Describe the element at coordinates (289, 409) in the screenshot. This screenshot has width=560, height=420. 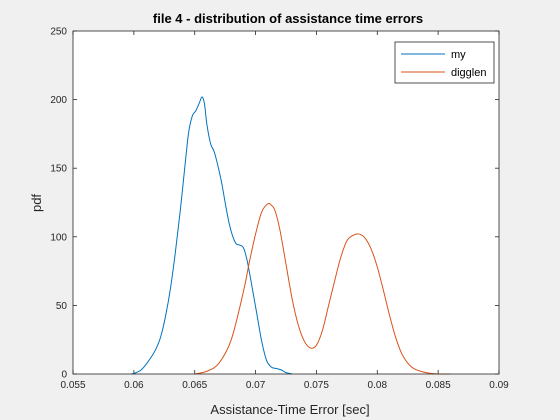
I see `x-axis-label: Assistance-Time Error [sec]` at that location.